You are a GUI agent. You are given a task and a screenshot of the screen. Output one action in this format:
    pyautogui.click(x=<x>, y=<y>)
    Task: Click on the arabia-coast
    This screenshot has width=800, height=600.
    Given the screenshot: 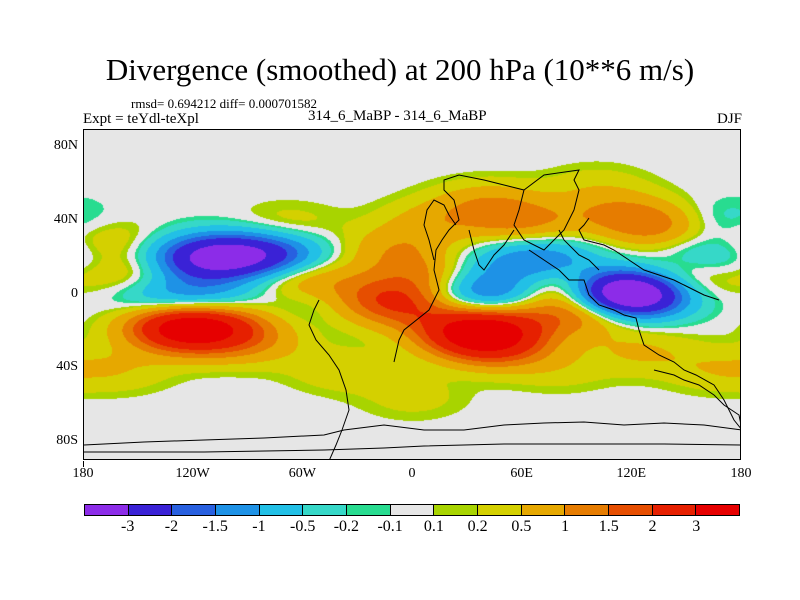 What is the action you would take?
    pyautogui.click(x=491, y=250)
    